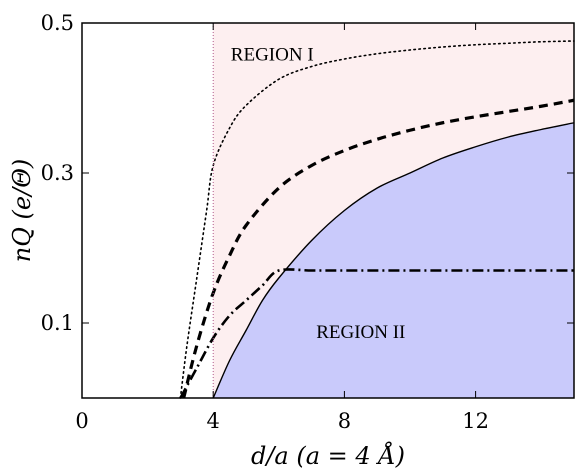  I want to click on y-tick-label: 0.1, so click(57, 323).